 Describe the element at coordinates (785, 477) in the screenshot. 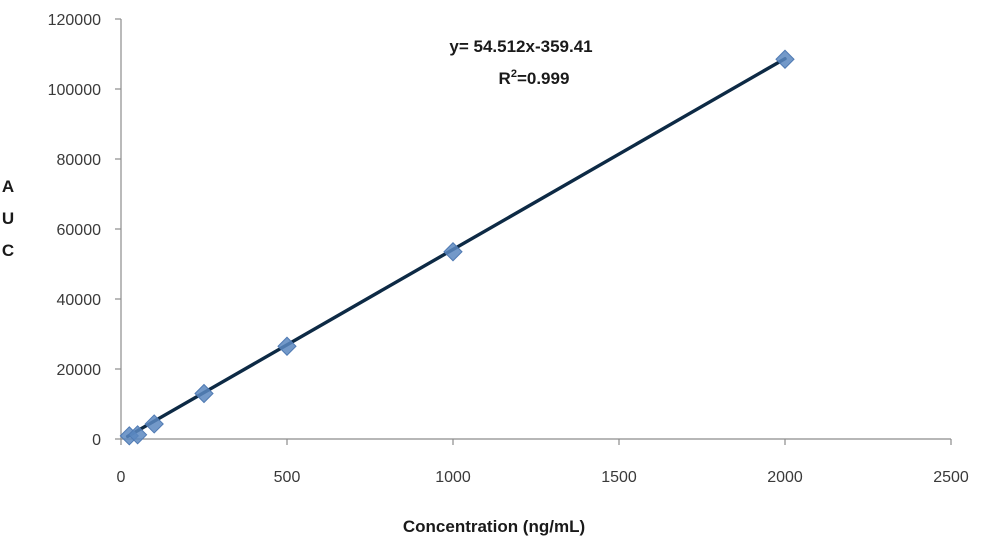

I see `x-tick-label: 2000` at that location.